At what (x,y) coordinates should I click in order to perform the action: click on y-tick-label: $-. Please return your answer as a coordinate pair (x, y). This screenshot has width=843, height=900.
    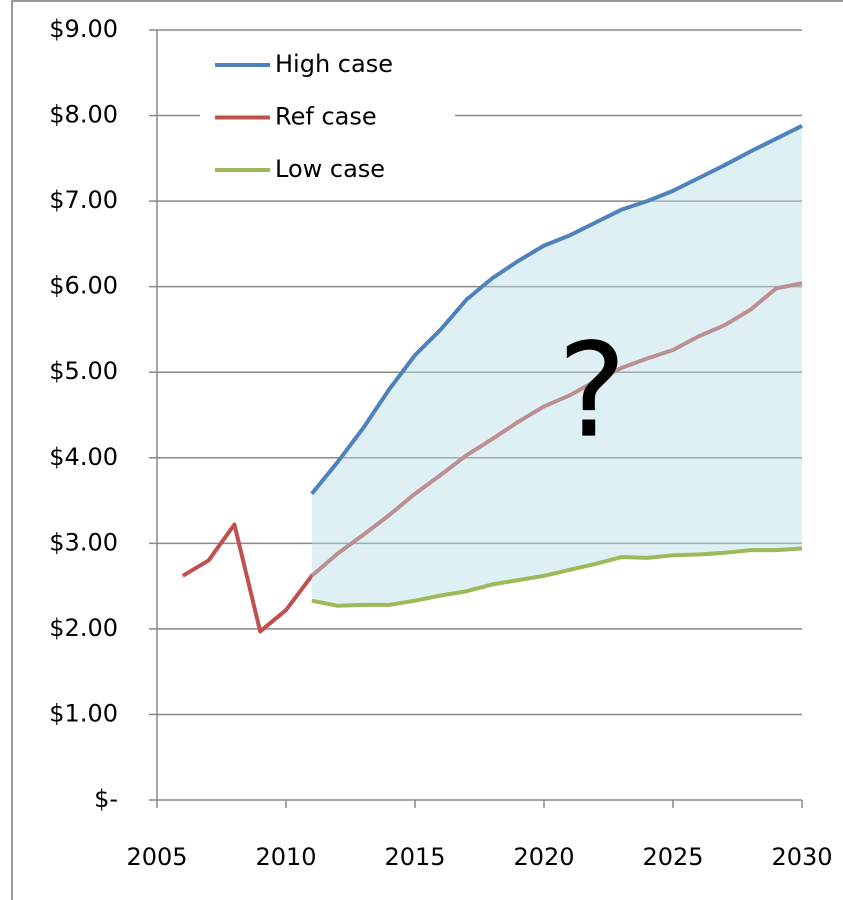
    Looking at the image, I should click on (106, 799).